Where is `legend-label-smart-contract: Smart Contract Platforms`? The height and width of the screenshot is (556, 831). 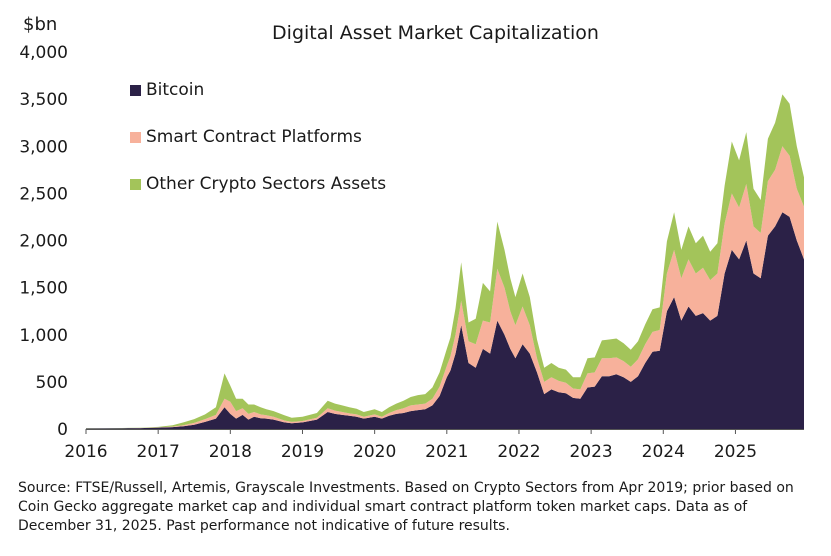
legend-label-smart-contract: Smart Contract Platforms is located at coordinates (254, 137).